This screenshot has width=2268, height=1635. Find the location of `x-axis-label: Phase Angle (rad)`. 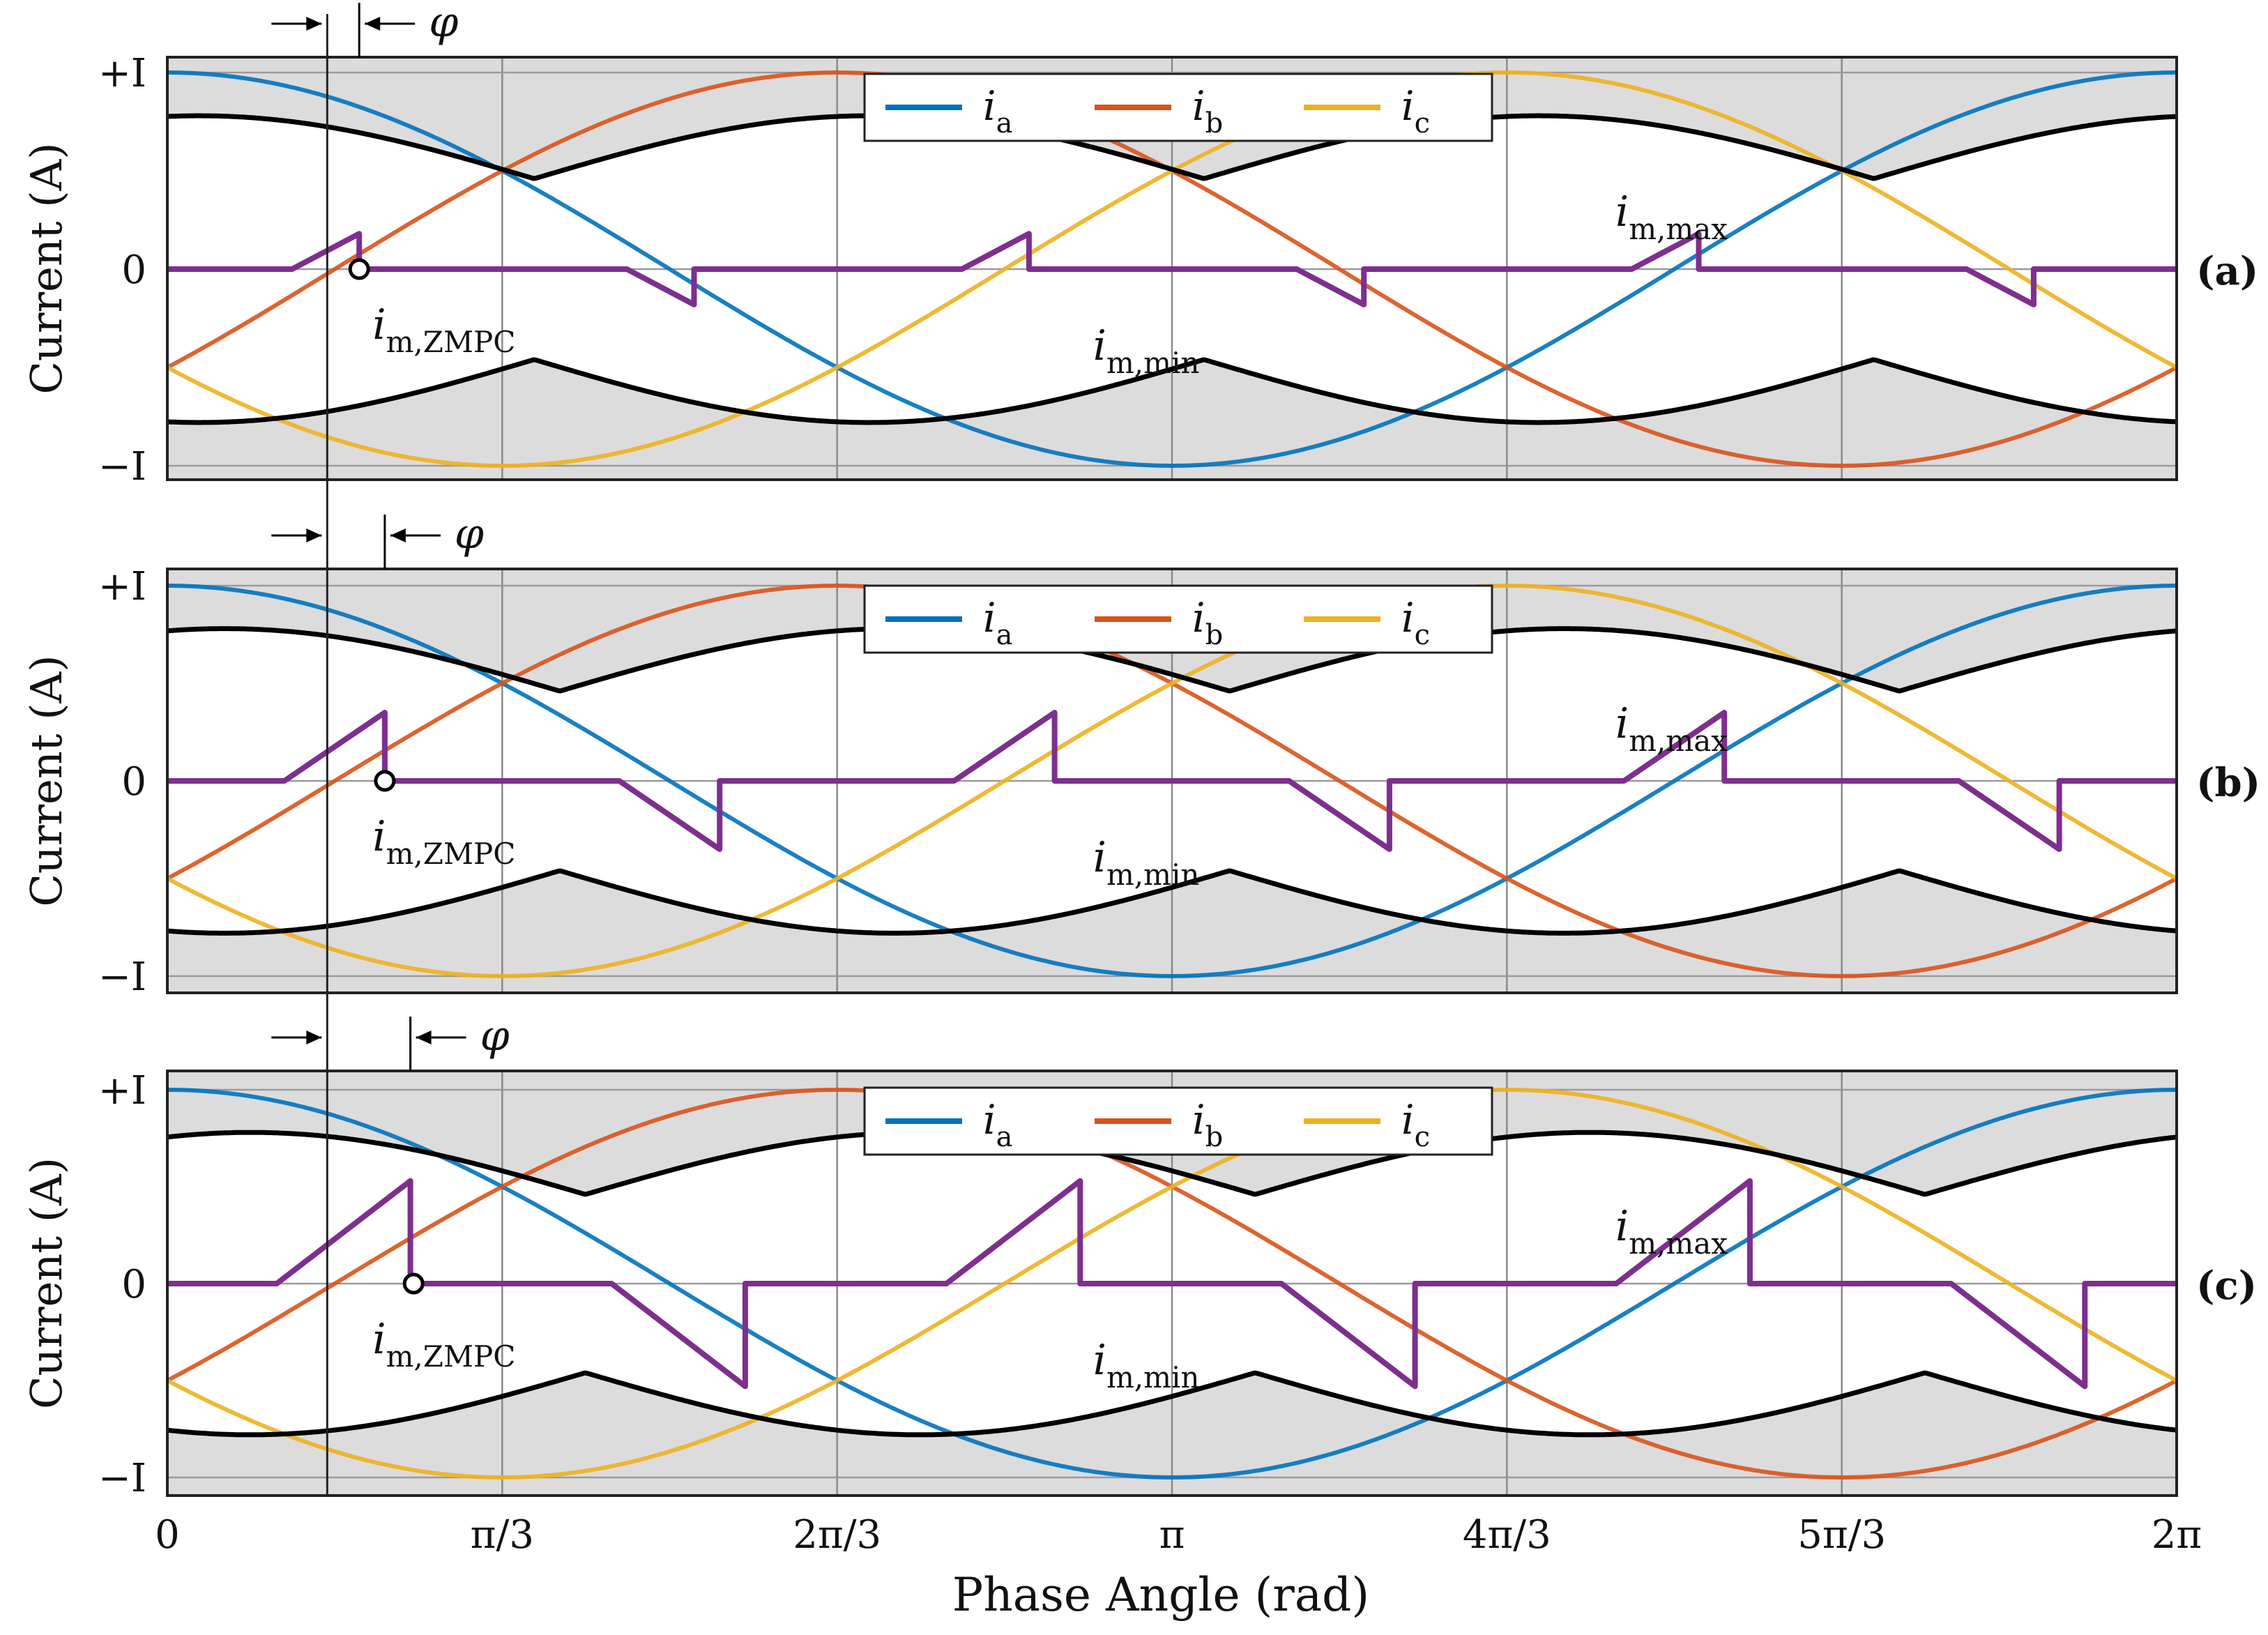

x-axis-label: Phase Angle (rad) is located at coordinates (1160, 1595).